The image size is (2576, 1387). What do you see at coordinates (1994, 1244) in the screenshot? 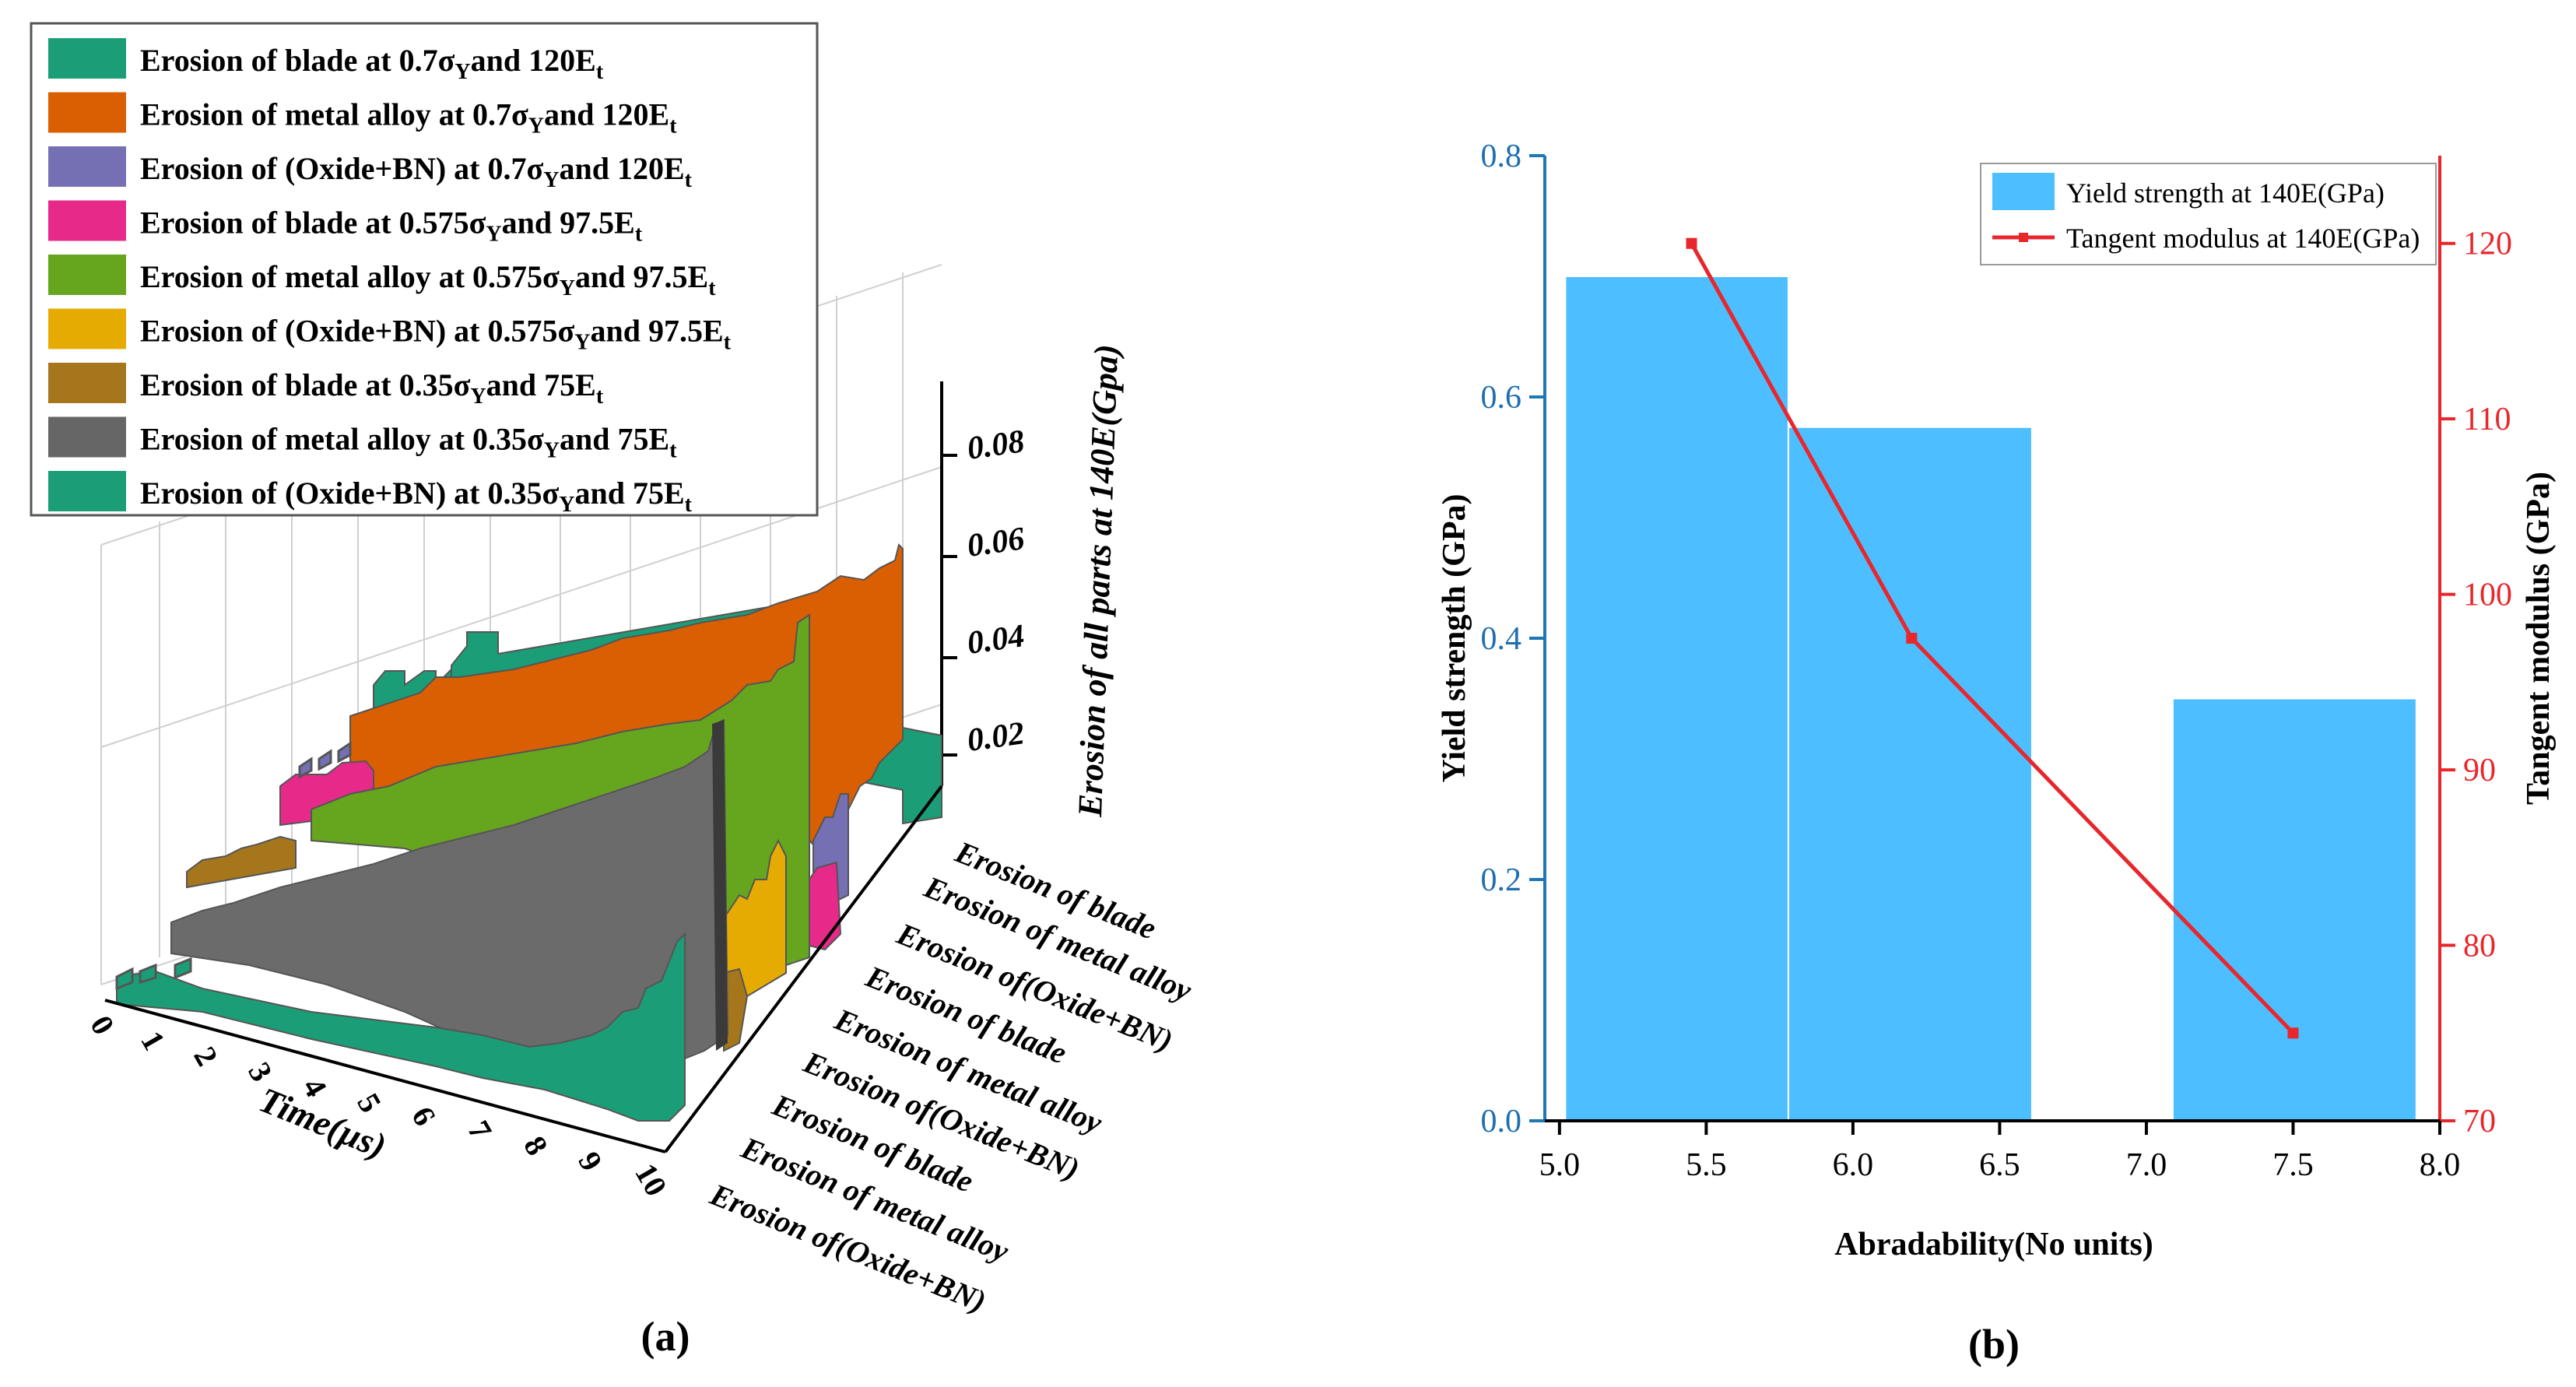
I see `x-axis-title: Abradability(No units)` at bounding box center [1994, 1244].